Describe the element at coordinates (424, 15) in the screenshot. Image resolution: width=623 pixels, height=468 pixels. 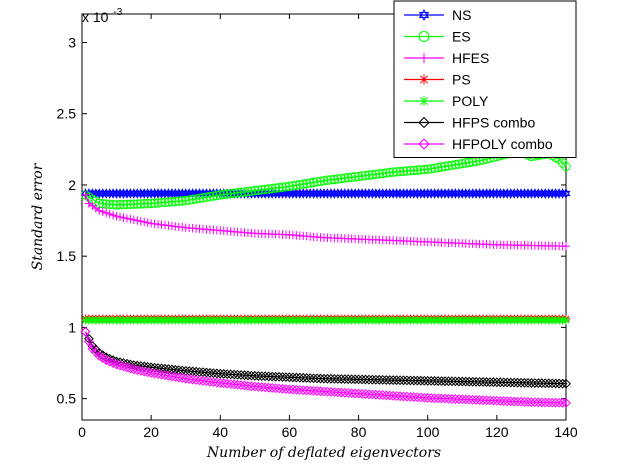
I see `marker-hexagram` at that location.